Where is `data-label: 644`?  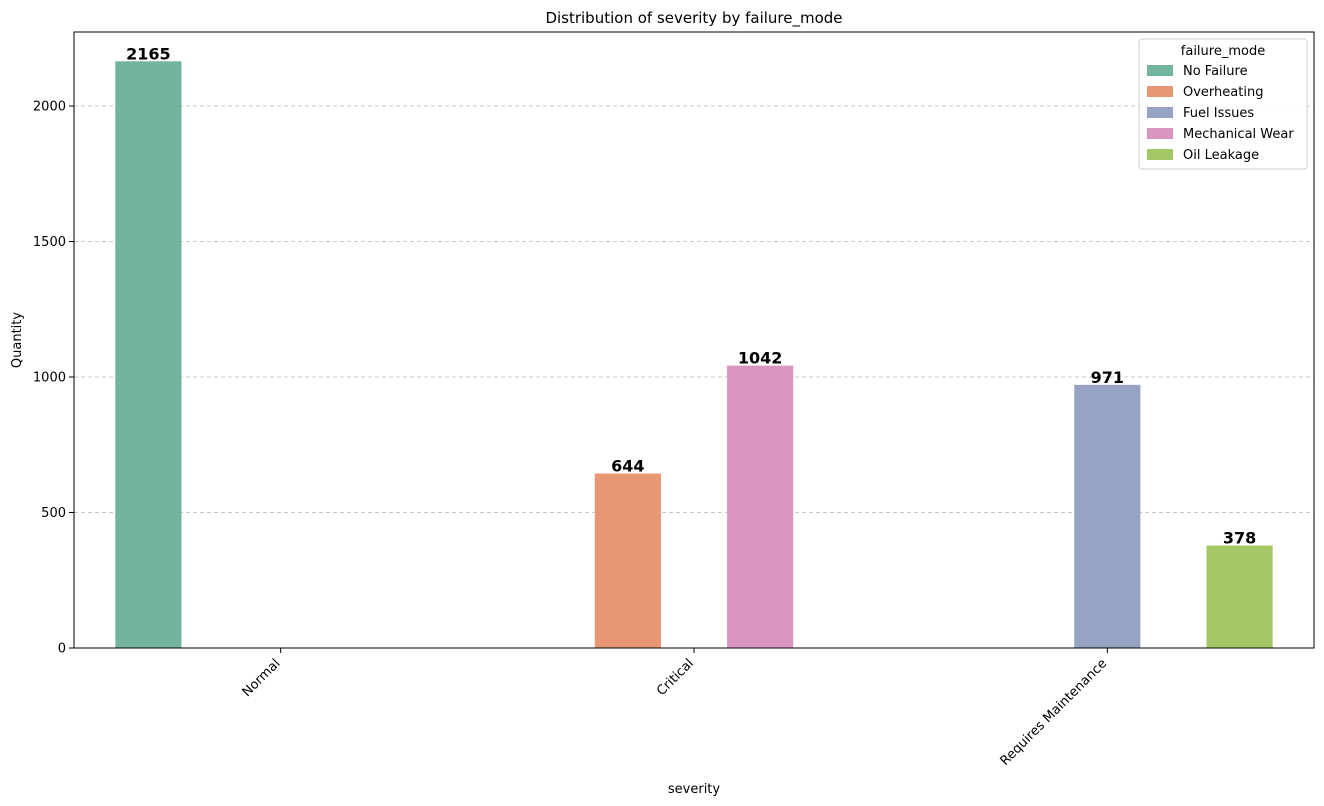
data-label: 644 is located at coordinates (627, 465).